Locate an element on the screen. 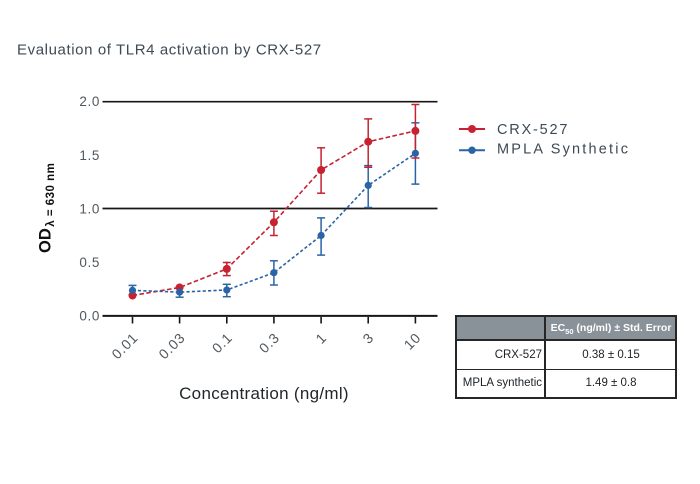 The height and width of the screenshot is (484, 700). svg-text: 1.5 is located at coordinates (89, 155).